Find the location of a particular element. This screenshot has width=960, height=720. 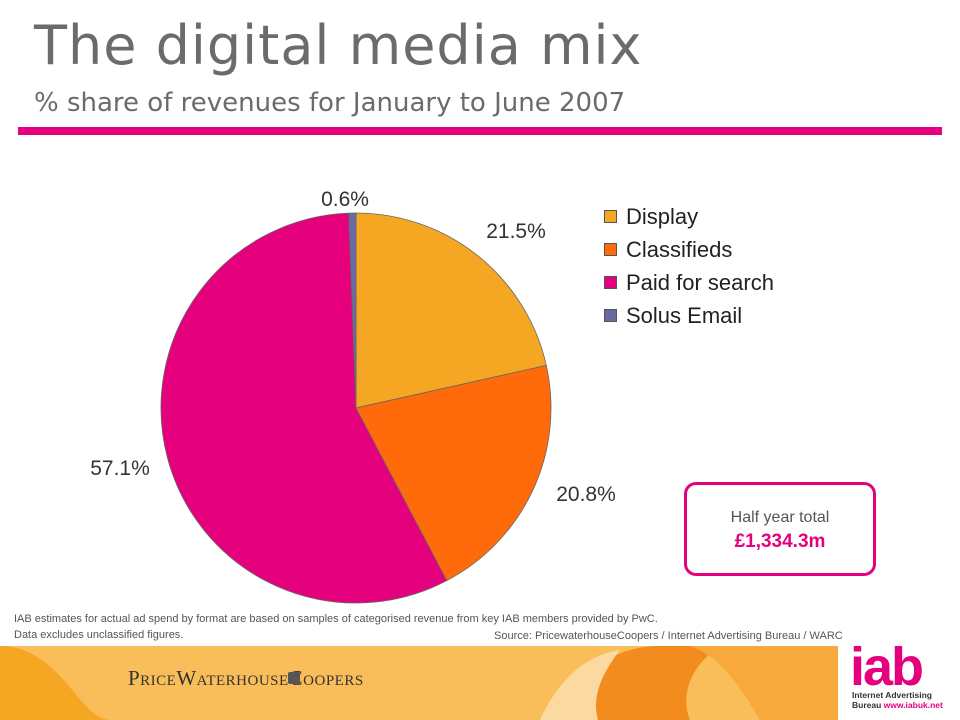

footer-swoosh-light is located at coordinates (580, 685).